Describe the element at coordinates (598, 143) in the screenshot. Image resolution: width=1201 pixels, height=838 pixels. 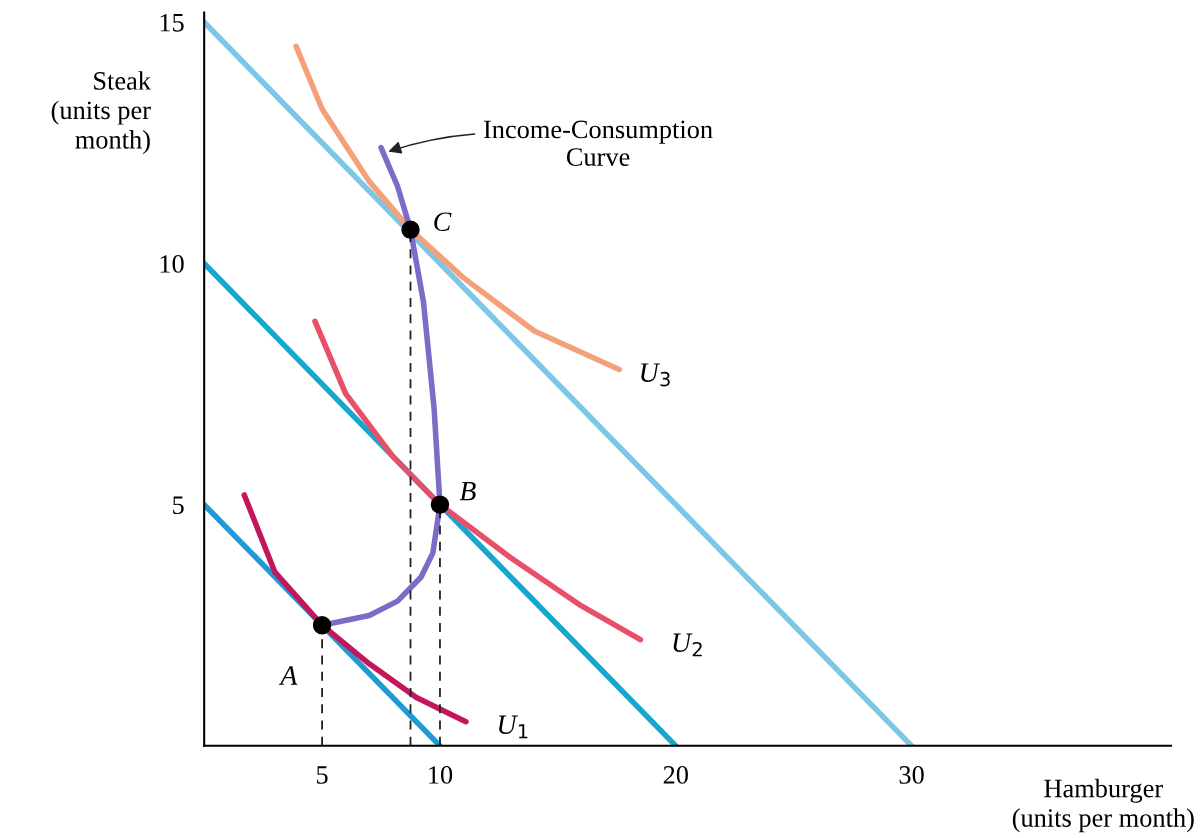
I see `annotation: Income-Consumption Curve` at that location.